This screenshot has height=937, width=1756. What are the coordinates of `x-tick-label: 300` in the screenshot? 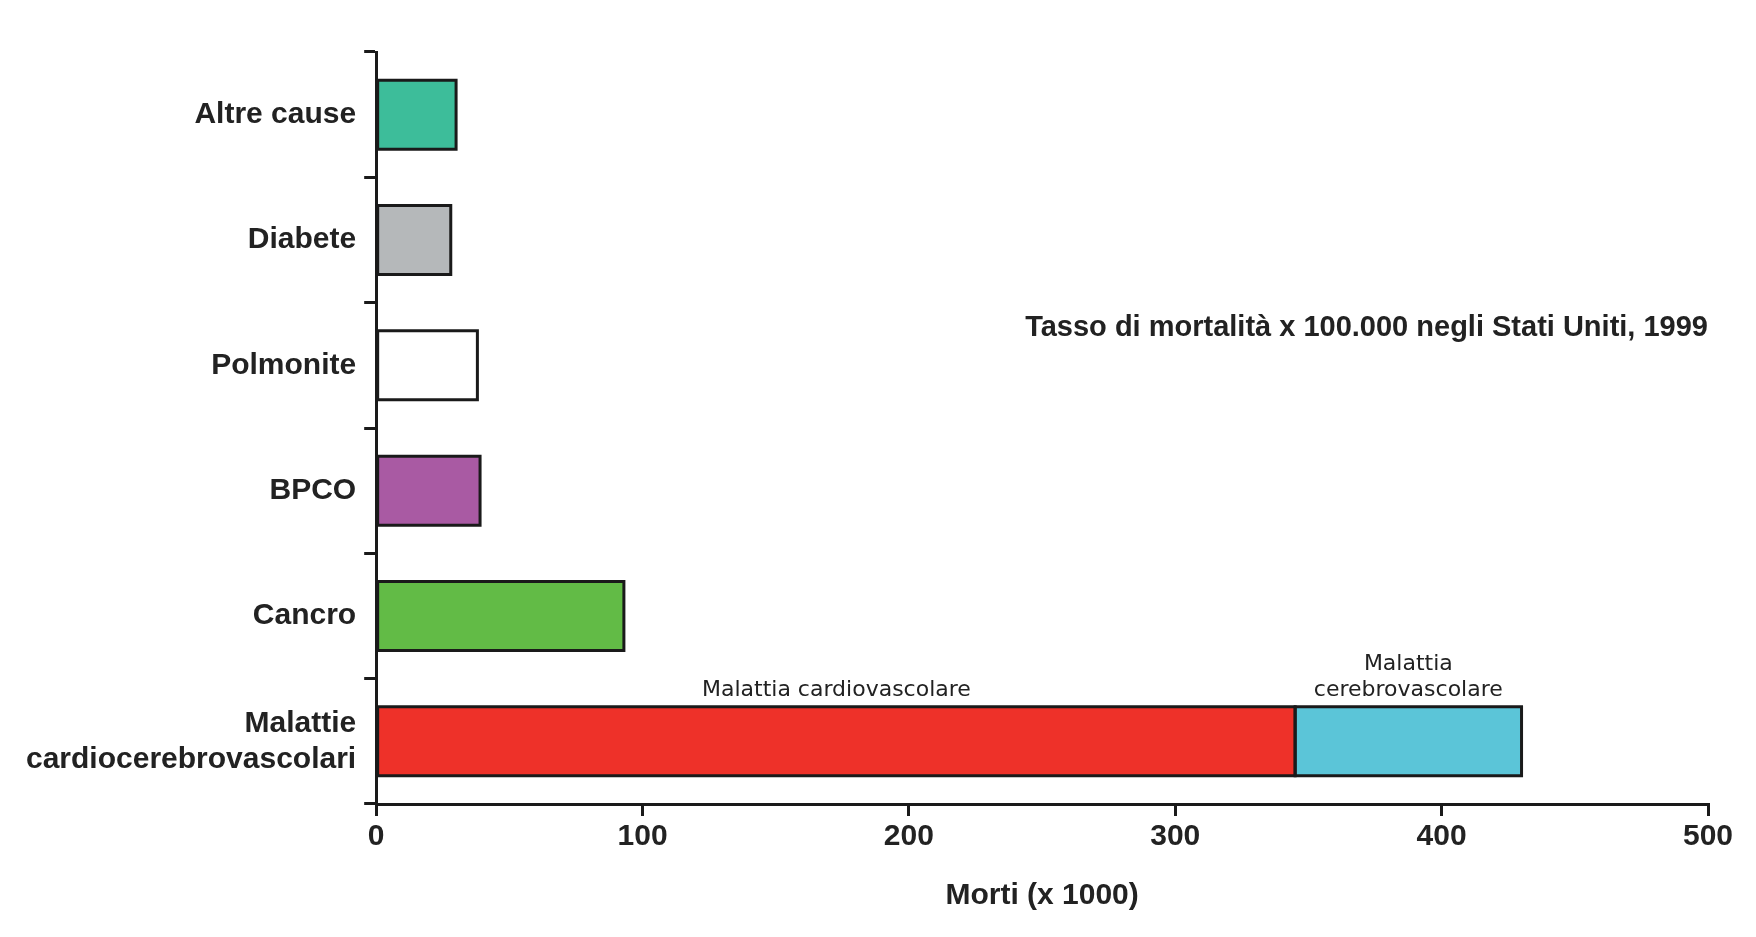 It's located at (1175, 835).